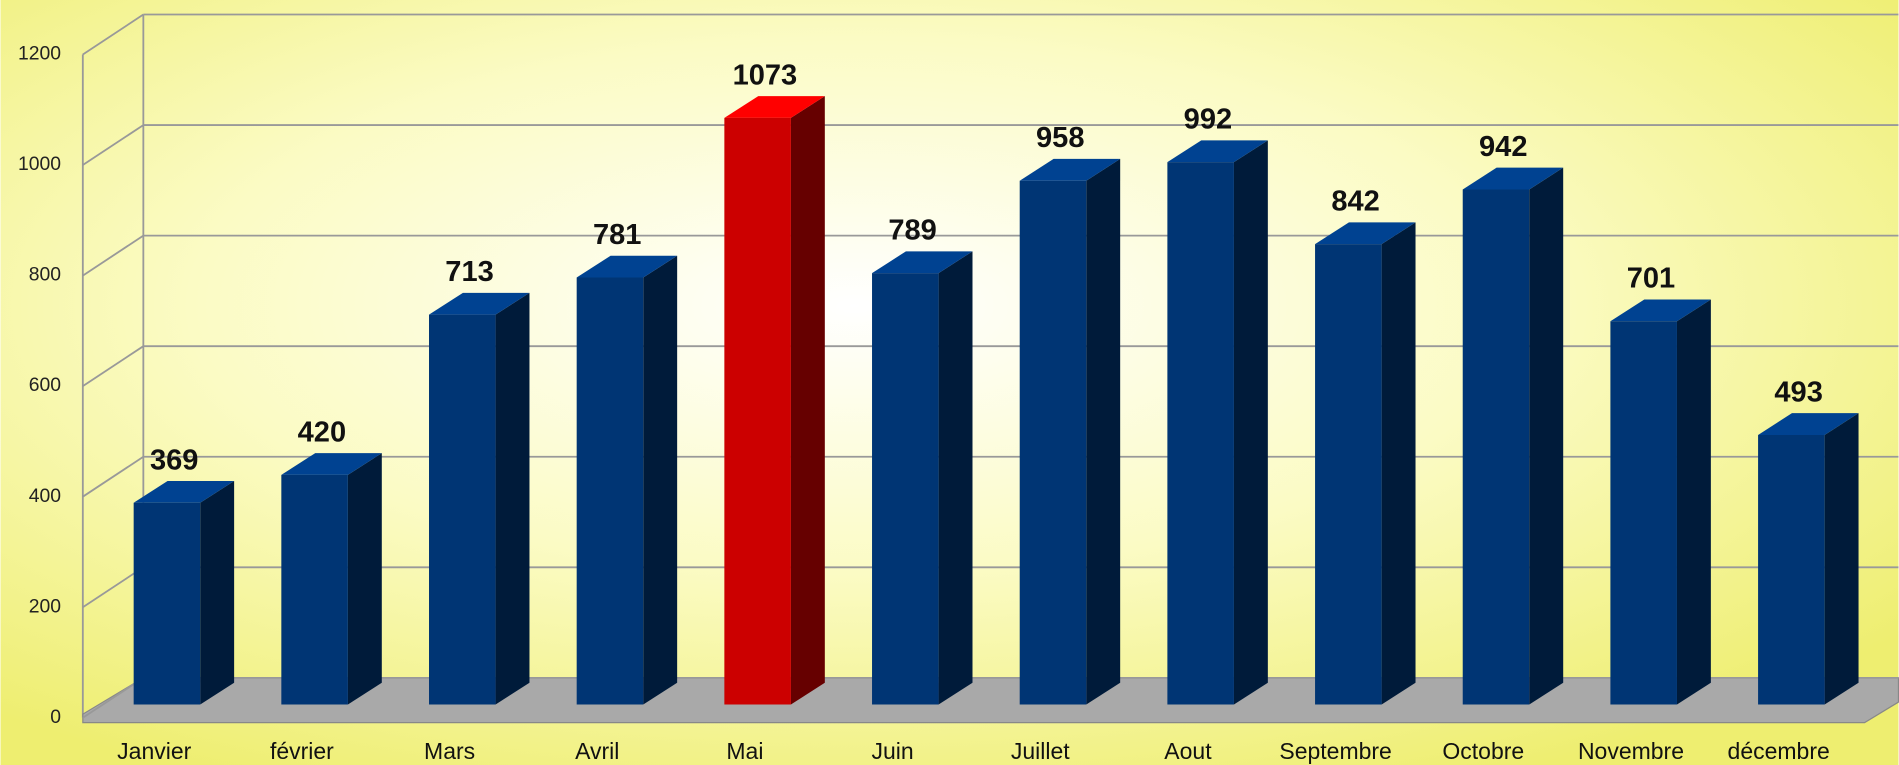 The image size is (1899, 765). What do you see at coordinates (174, 460) in the screenshot?
I see `data-label: 369` at bounding box center [174, 460].